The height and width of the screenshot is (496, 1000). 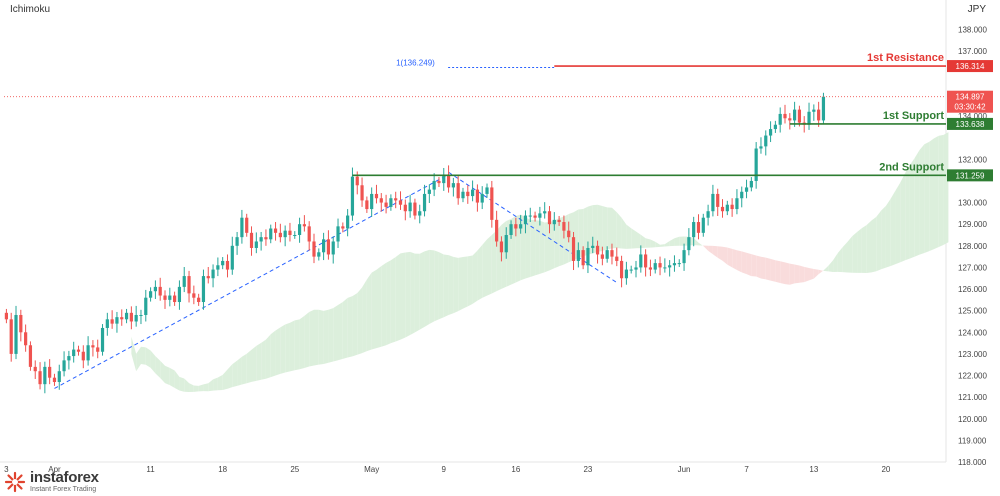 I want to click on y-tick-label: 134.000, so click(x=972, y=116).